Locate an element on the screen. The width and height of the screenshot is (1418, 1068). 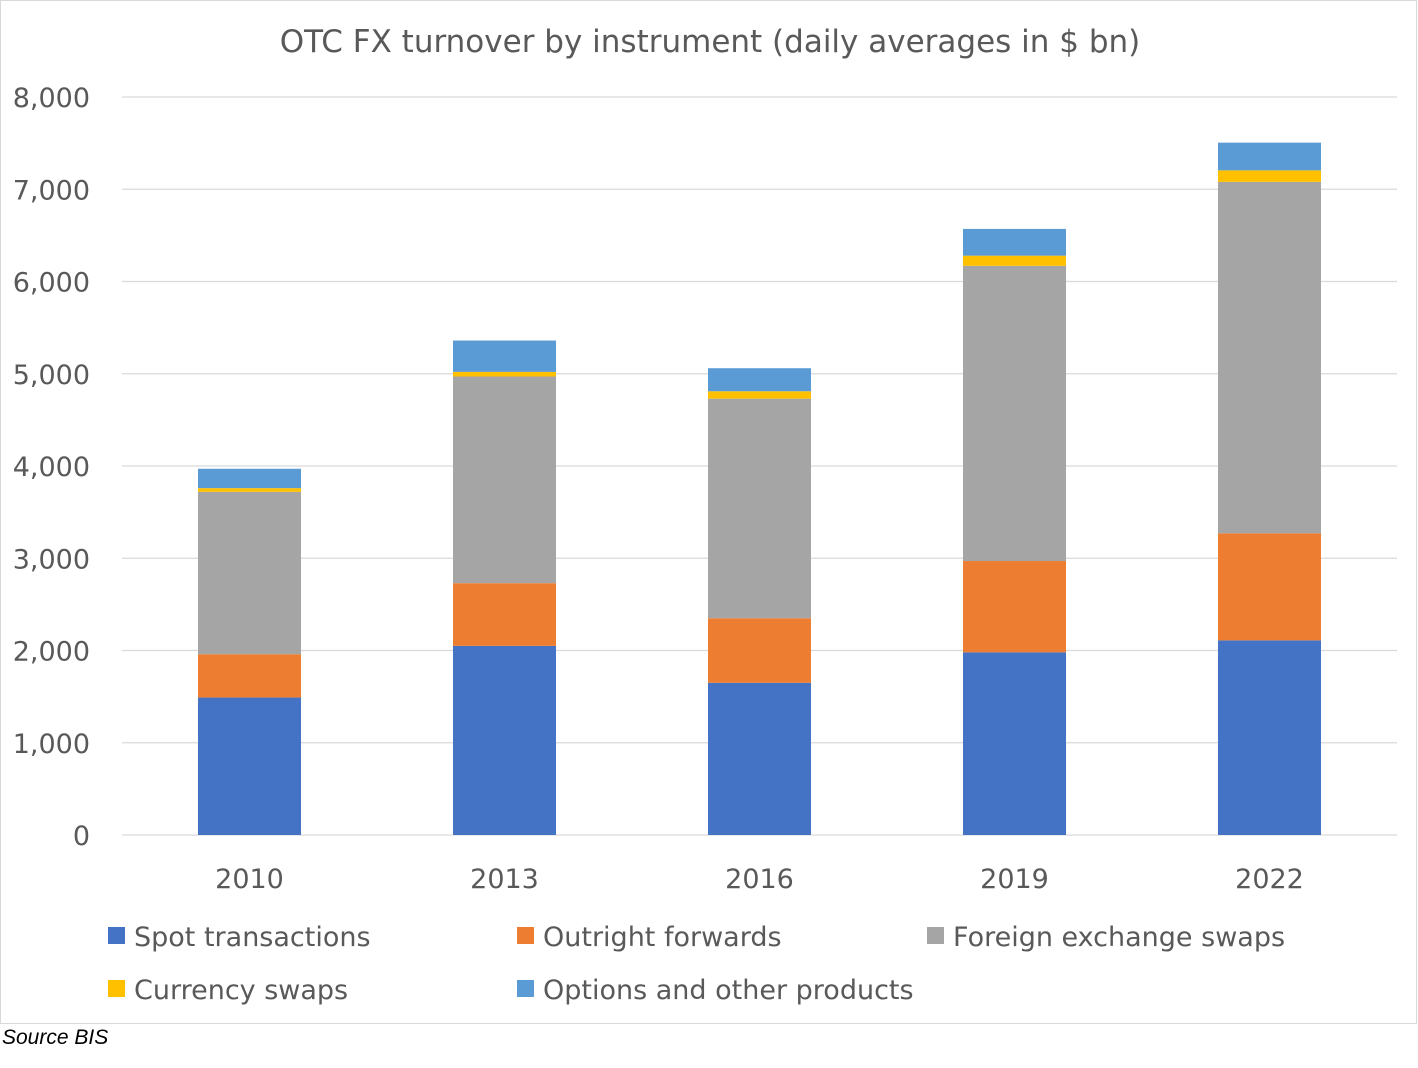
x-tick-label: 2013 is located at coordinates (504, 879).